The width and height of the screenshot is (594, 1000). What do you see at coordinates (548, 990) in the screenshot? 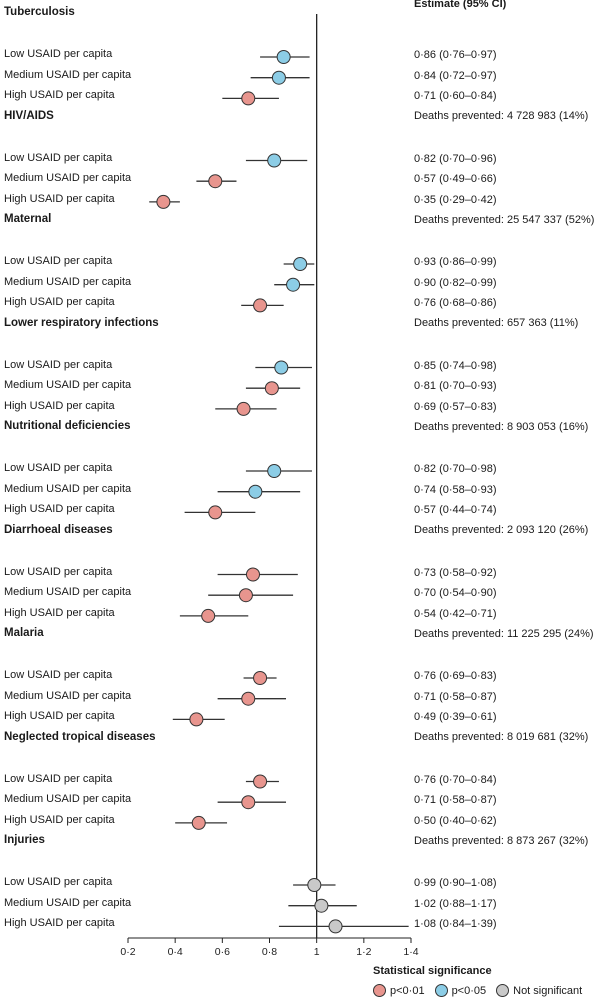
I see `legend-label: Not significant` at bounding box center [548, 990].